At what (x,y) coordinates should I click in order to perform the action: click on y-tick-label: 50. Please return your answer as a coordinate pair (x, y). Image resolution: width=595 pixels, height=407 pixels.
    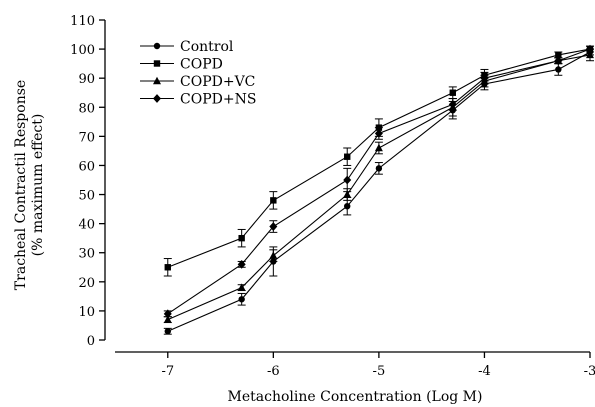
    Looking at the image, I should click on (86, 196).